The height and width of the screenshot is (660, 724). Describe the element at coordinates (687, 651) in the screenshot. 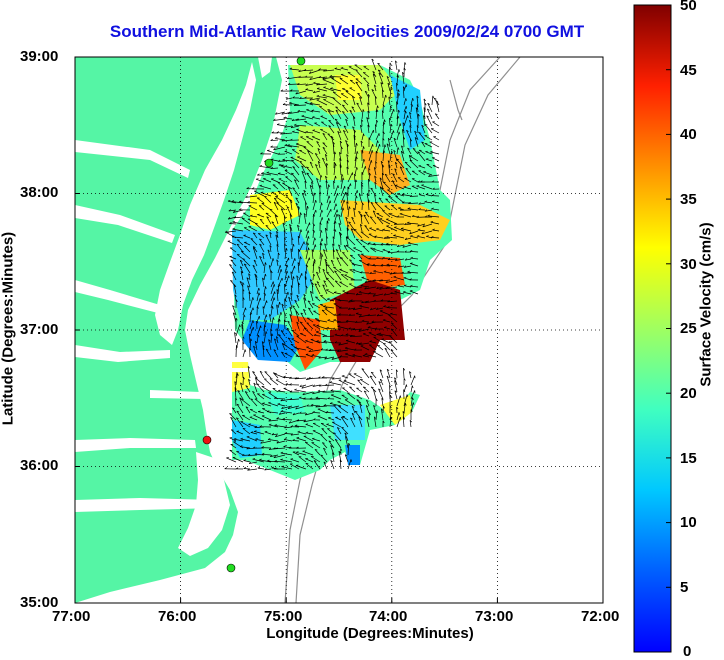

I see `colorbar-tick-label: 0` at that location.